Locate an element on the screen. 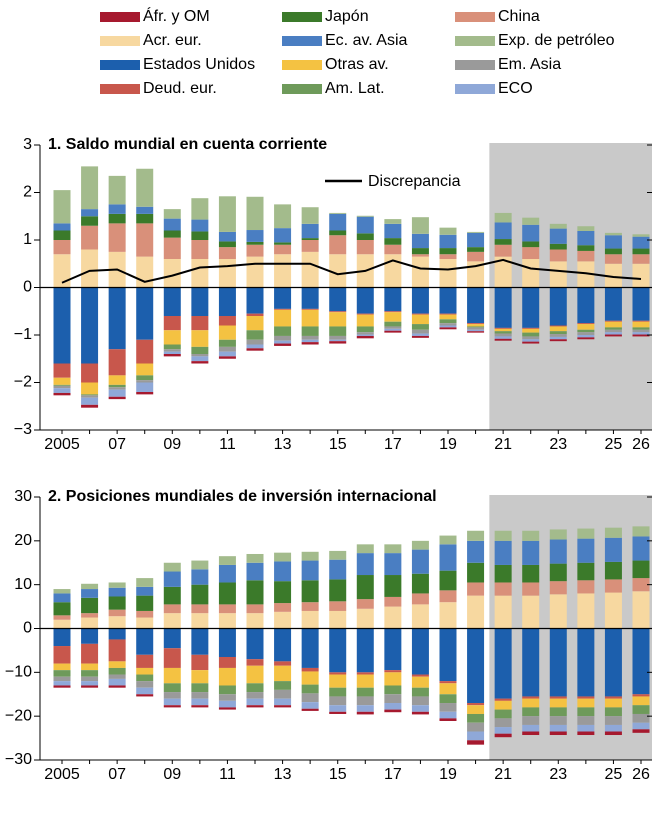 This screenshot has width=655, height=817. legend-label: Áfr. y OM is located at coordinates (176, 15).